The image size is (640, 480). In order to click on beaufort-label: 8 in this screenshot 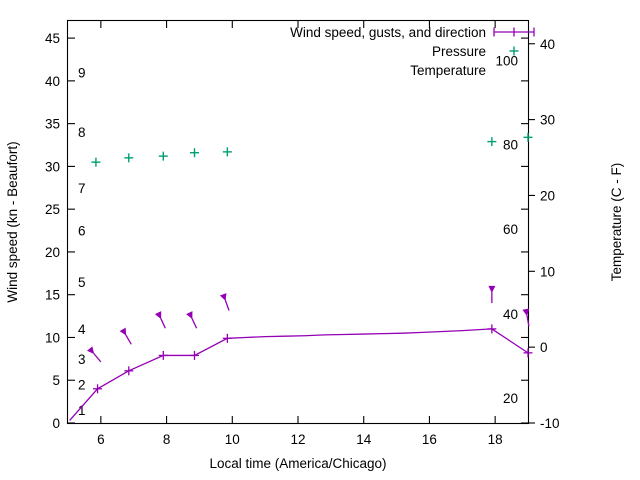, I will do `click(82, 132)`.